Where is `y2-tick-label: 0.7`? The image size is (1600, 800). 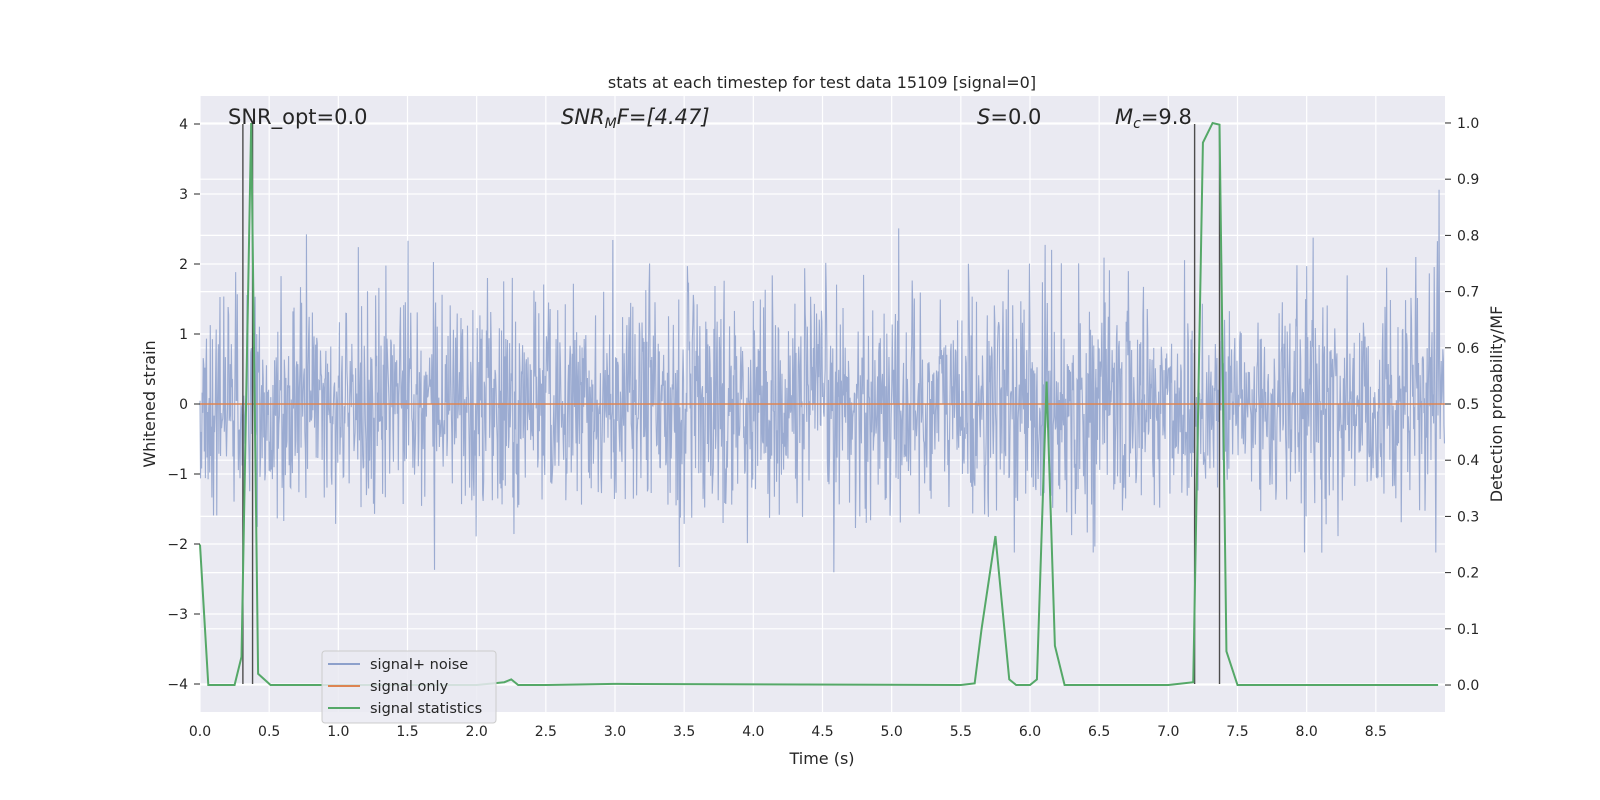
y2-tick-label: 0.7 is located at coordinates (1468, 293).